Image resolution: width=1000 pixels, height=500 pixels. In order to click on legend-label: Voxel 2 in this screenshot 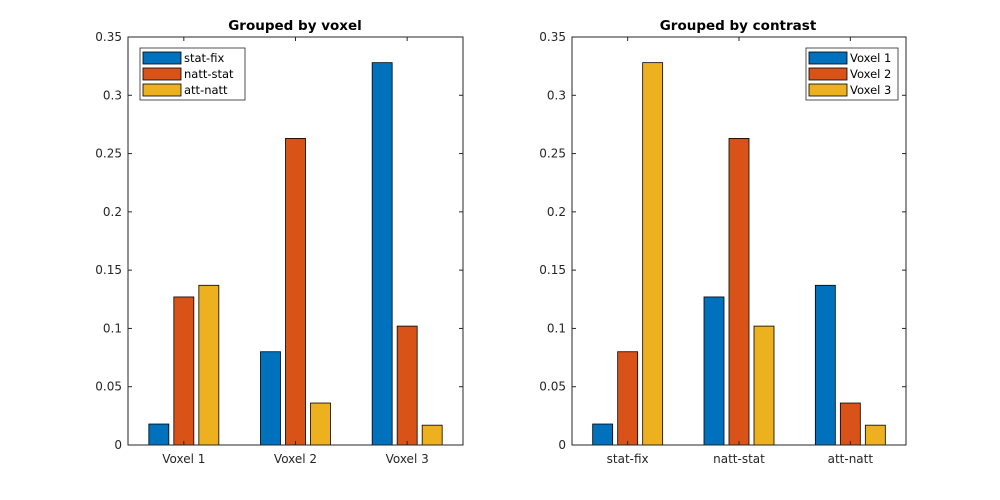, I will do `click(870, 74)`.